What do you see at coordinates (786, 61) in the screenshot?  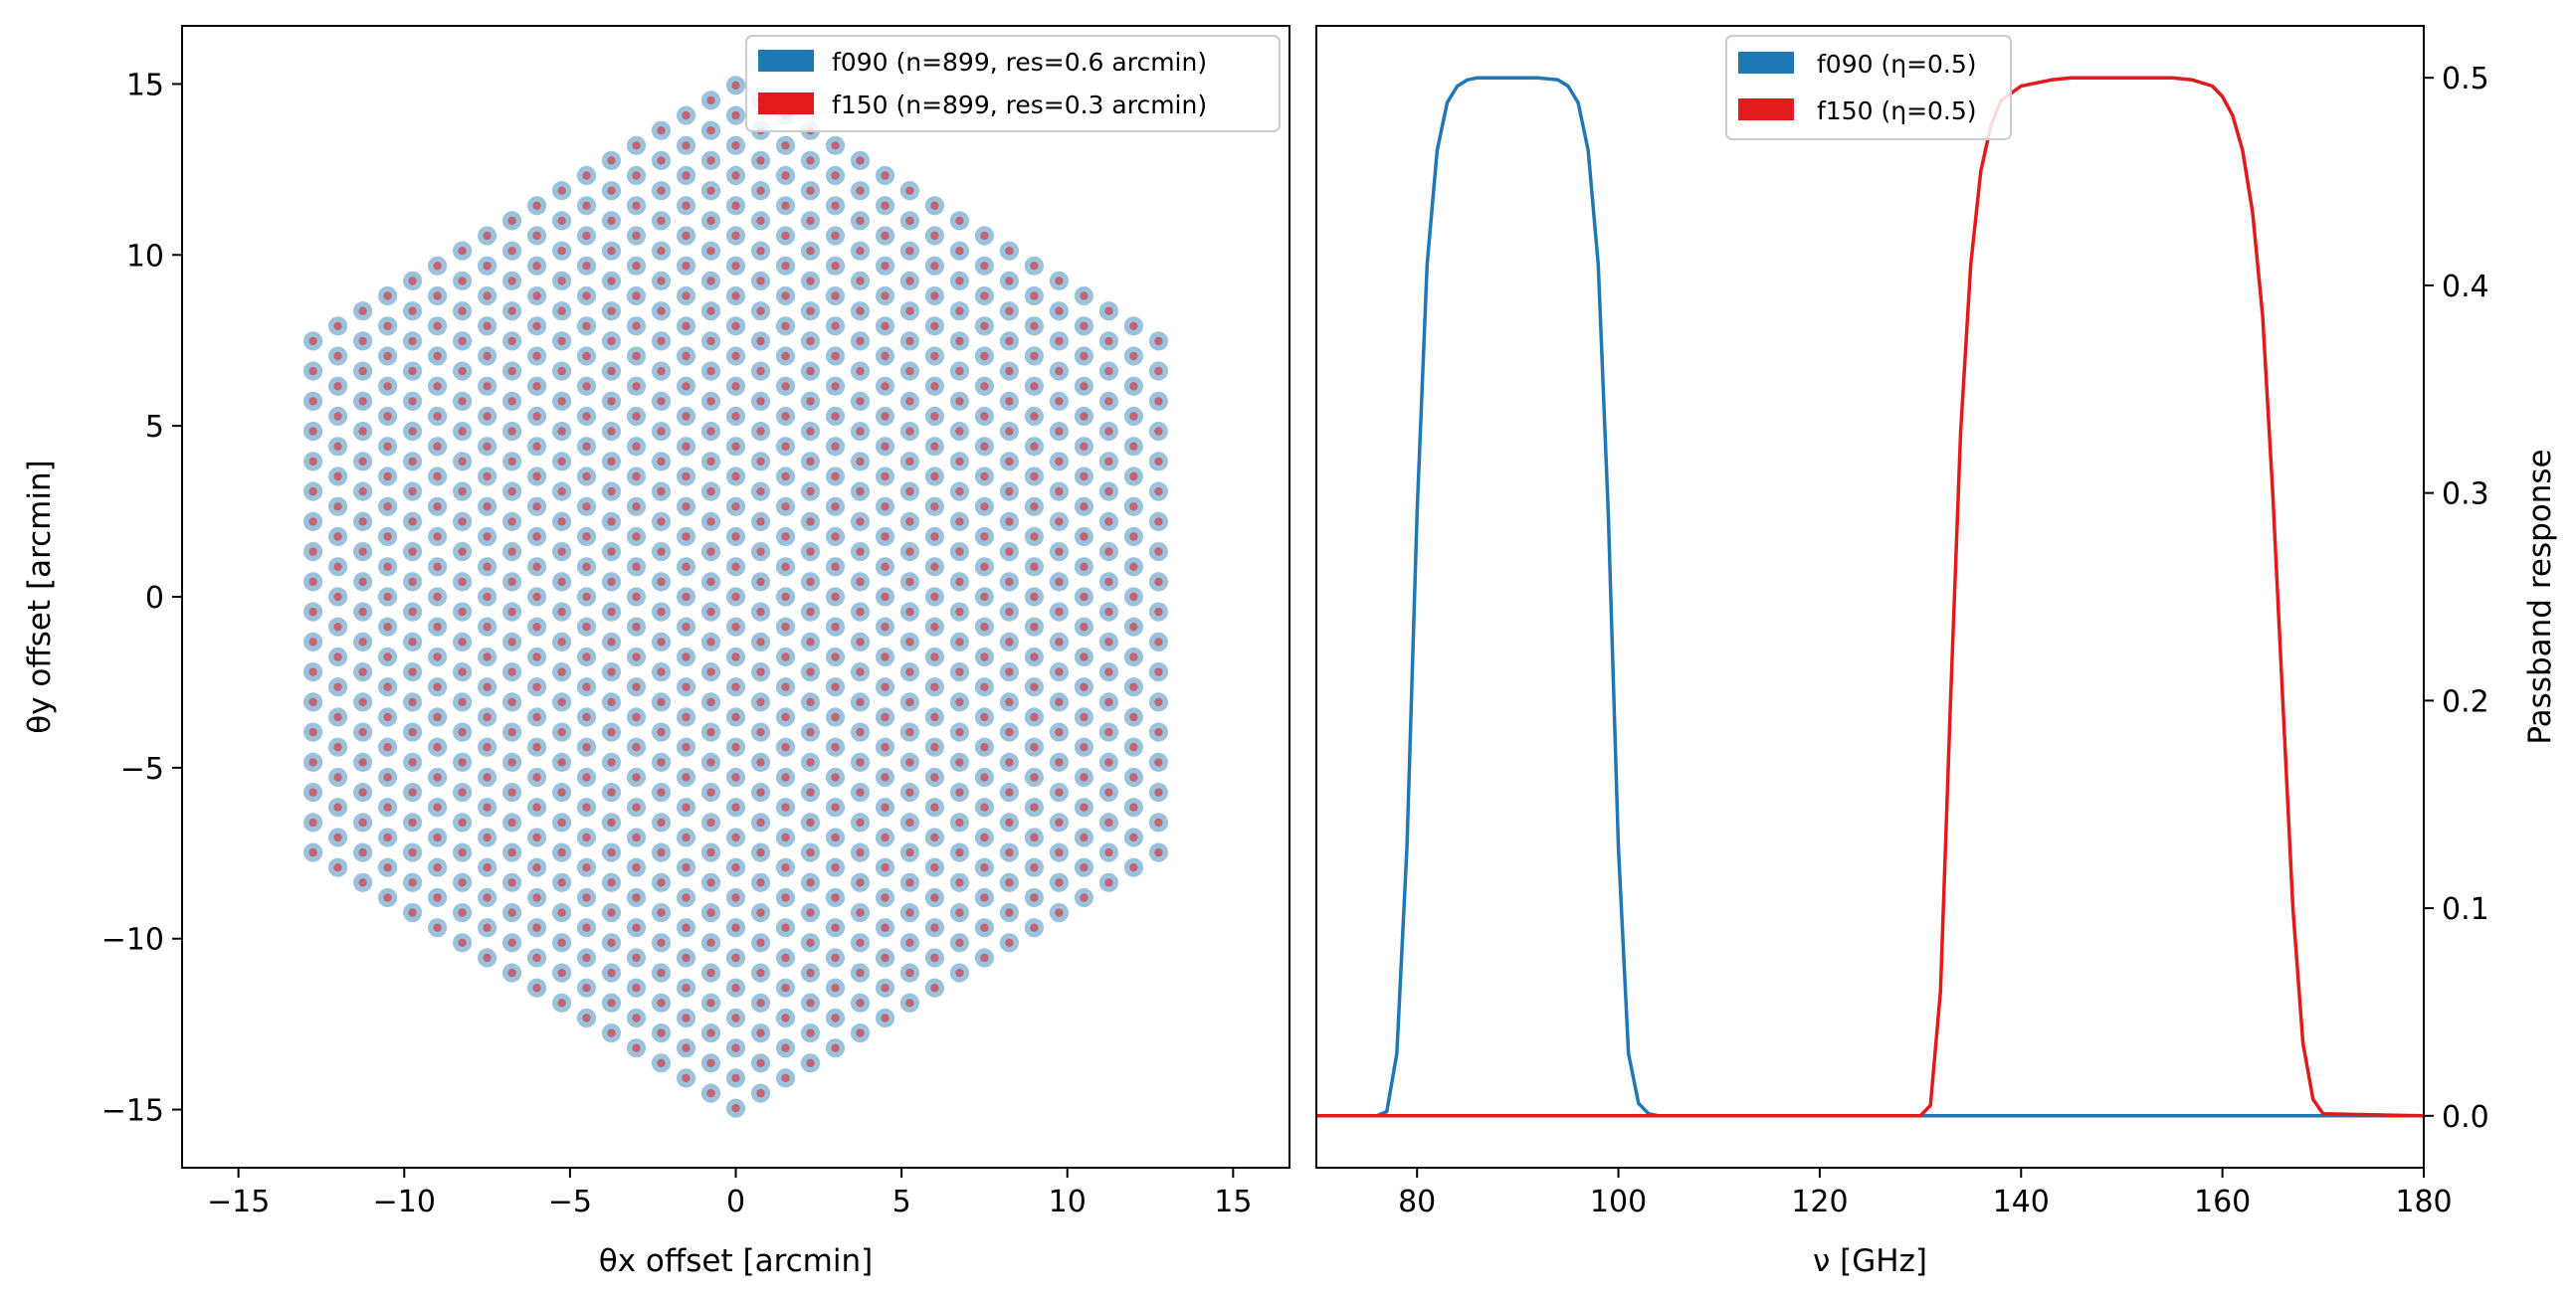 I see `legend-swatch-f090` at bounding box center [786, 61].